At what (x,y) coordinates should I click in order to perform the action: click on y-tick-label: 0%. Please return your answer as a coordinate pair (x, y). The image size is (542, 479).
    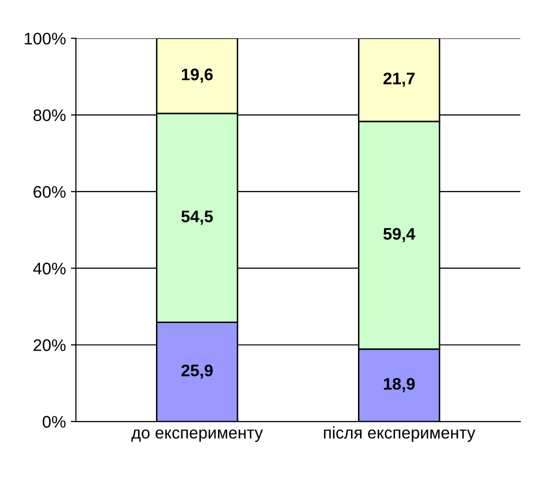
    Looking at the image, I should click on (54, 422).